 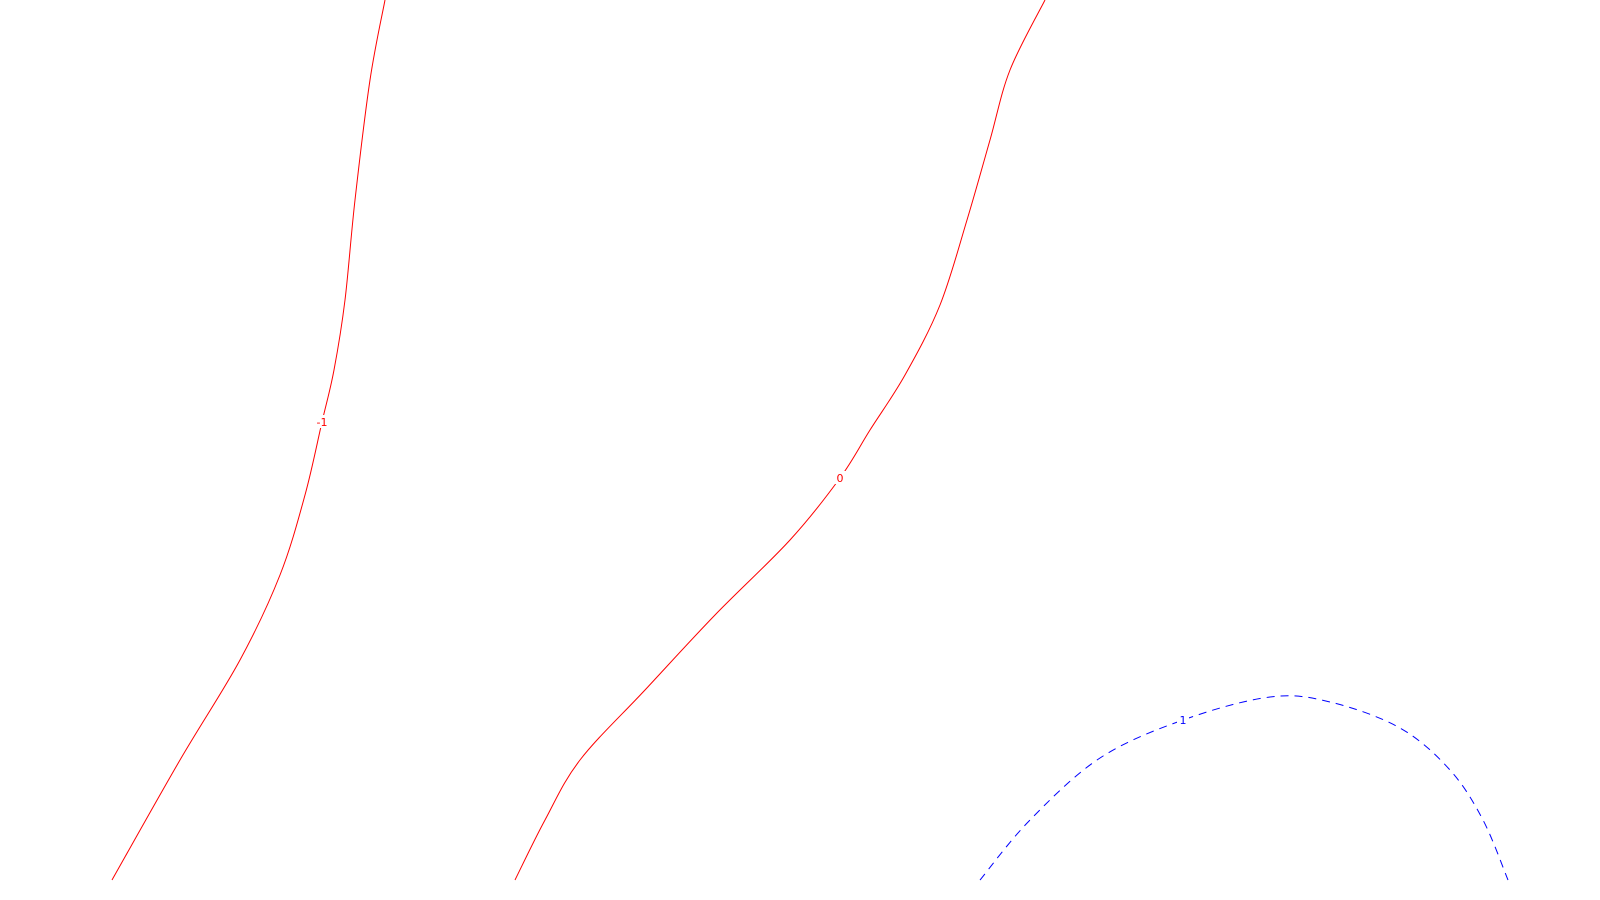 I want to click on contour-label-level-0: 0, so click(x=840, y=478).